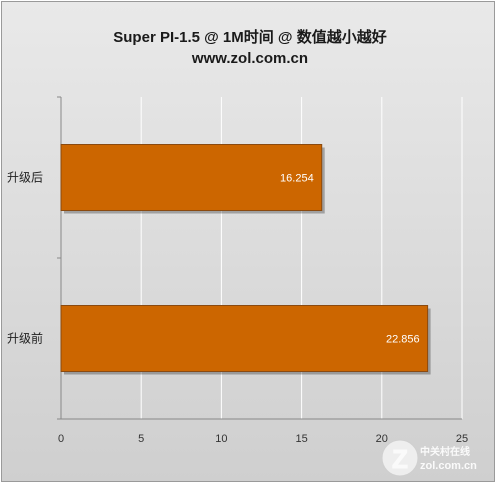  I want to click on x-tick-label: 0, so click(61, 439).